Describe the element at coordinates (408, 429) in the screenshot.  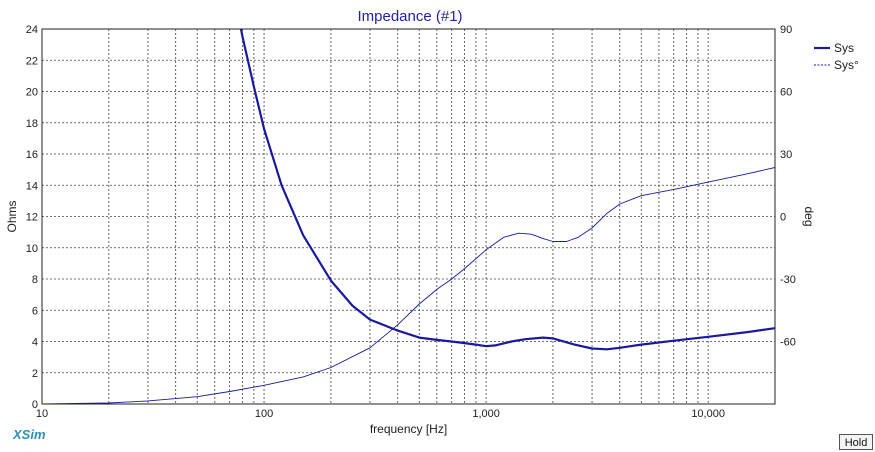
I see `x-axis-label: frequency [Hz]` at that location.